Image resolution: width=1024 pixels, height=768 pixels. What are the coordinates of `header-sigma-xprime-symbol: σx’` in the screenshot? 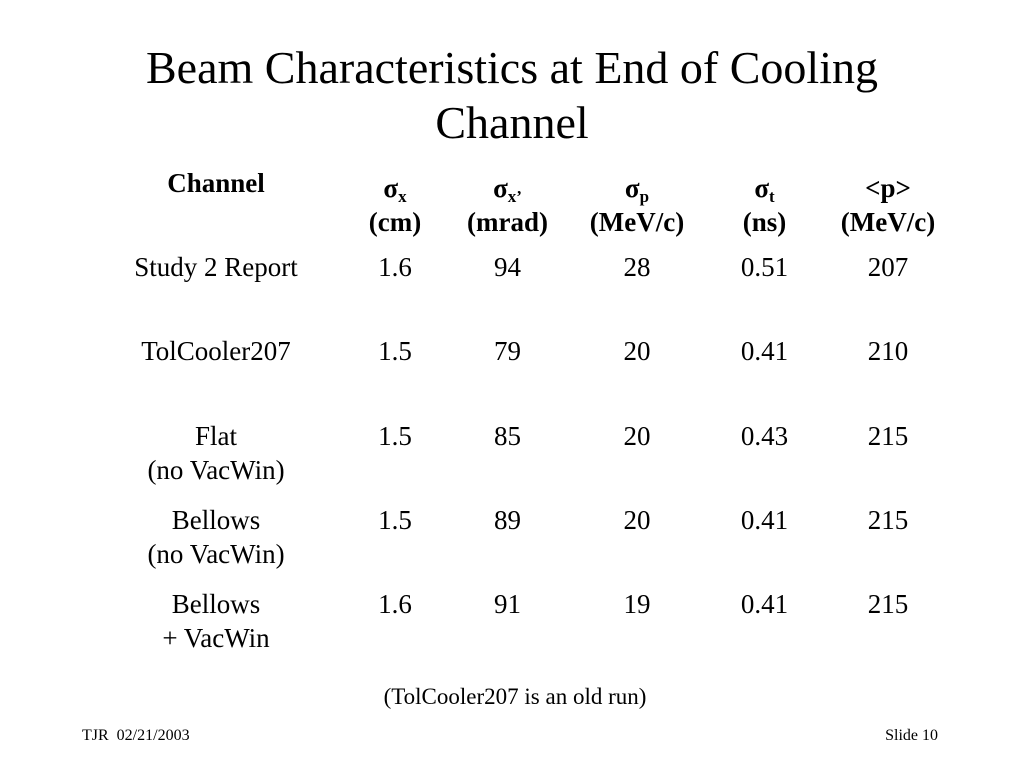 It's located at (507, 188).